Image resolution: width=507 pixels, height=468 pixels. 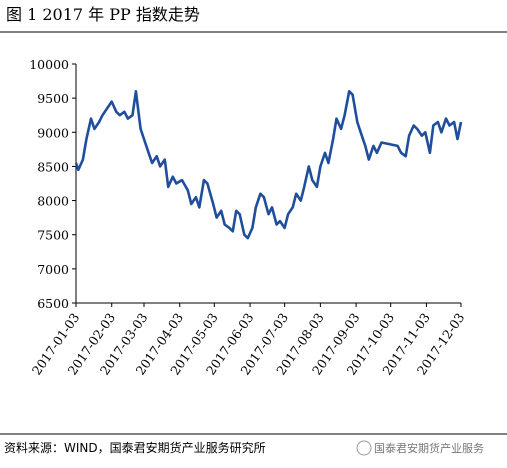 I want to click on watermark: 国泰君安期货产业服务, so click(x=429, y=448).